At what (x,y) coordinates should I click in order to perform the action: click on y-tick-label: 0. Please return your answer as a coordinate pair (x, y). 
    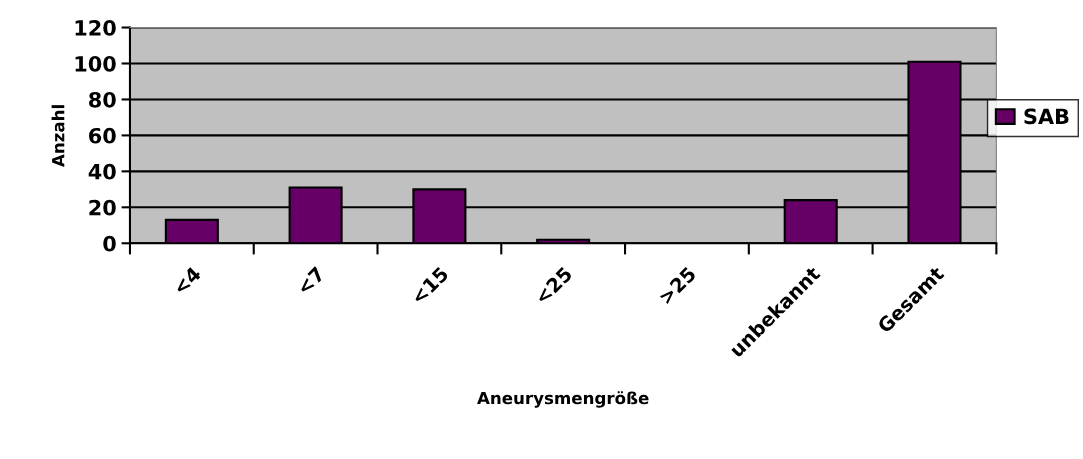
    Looking at the image, I should click on (109, 243).